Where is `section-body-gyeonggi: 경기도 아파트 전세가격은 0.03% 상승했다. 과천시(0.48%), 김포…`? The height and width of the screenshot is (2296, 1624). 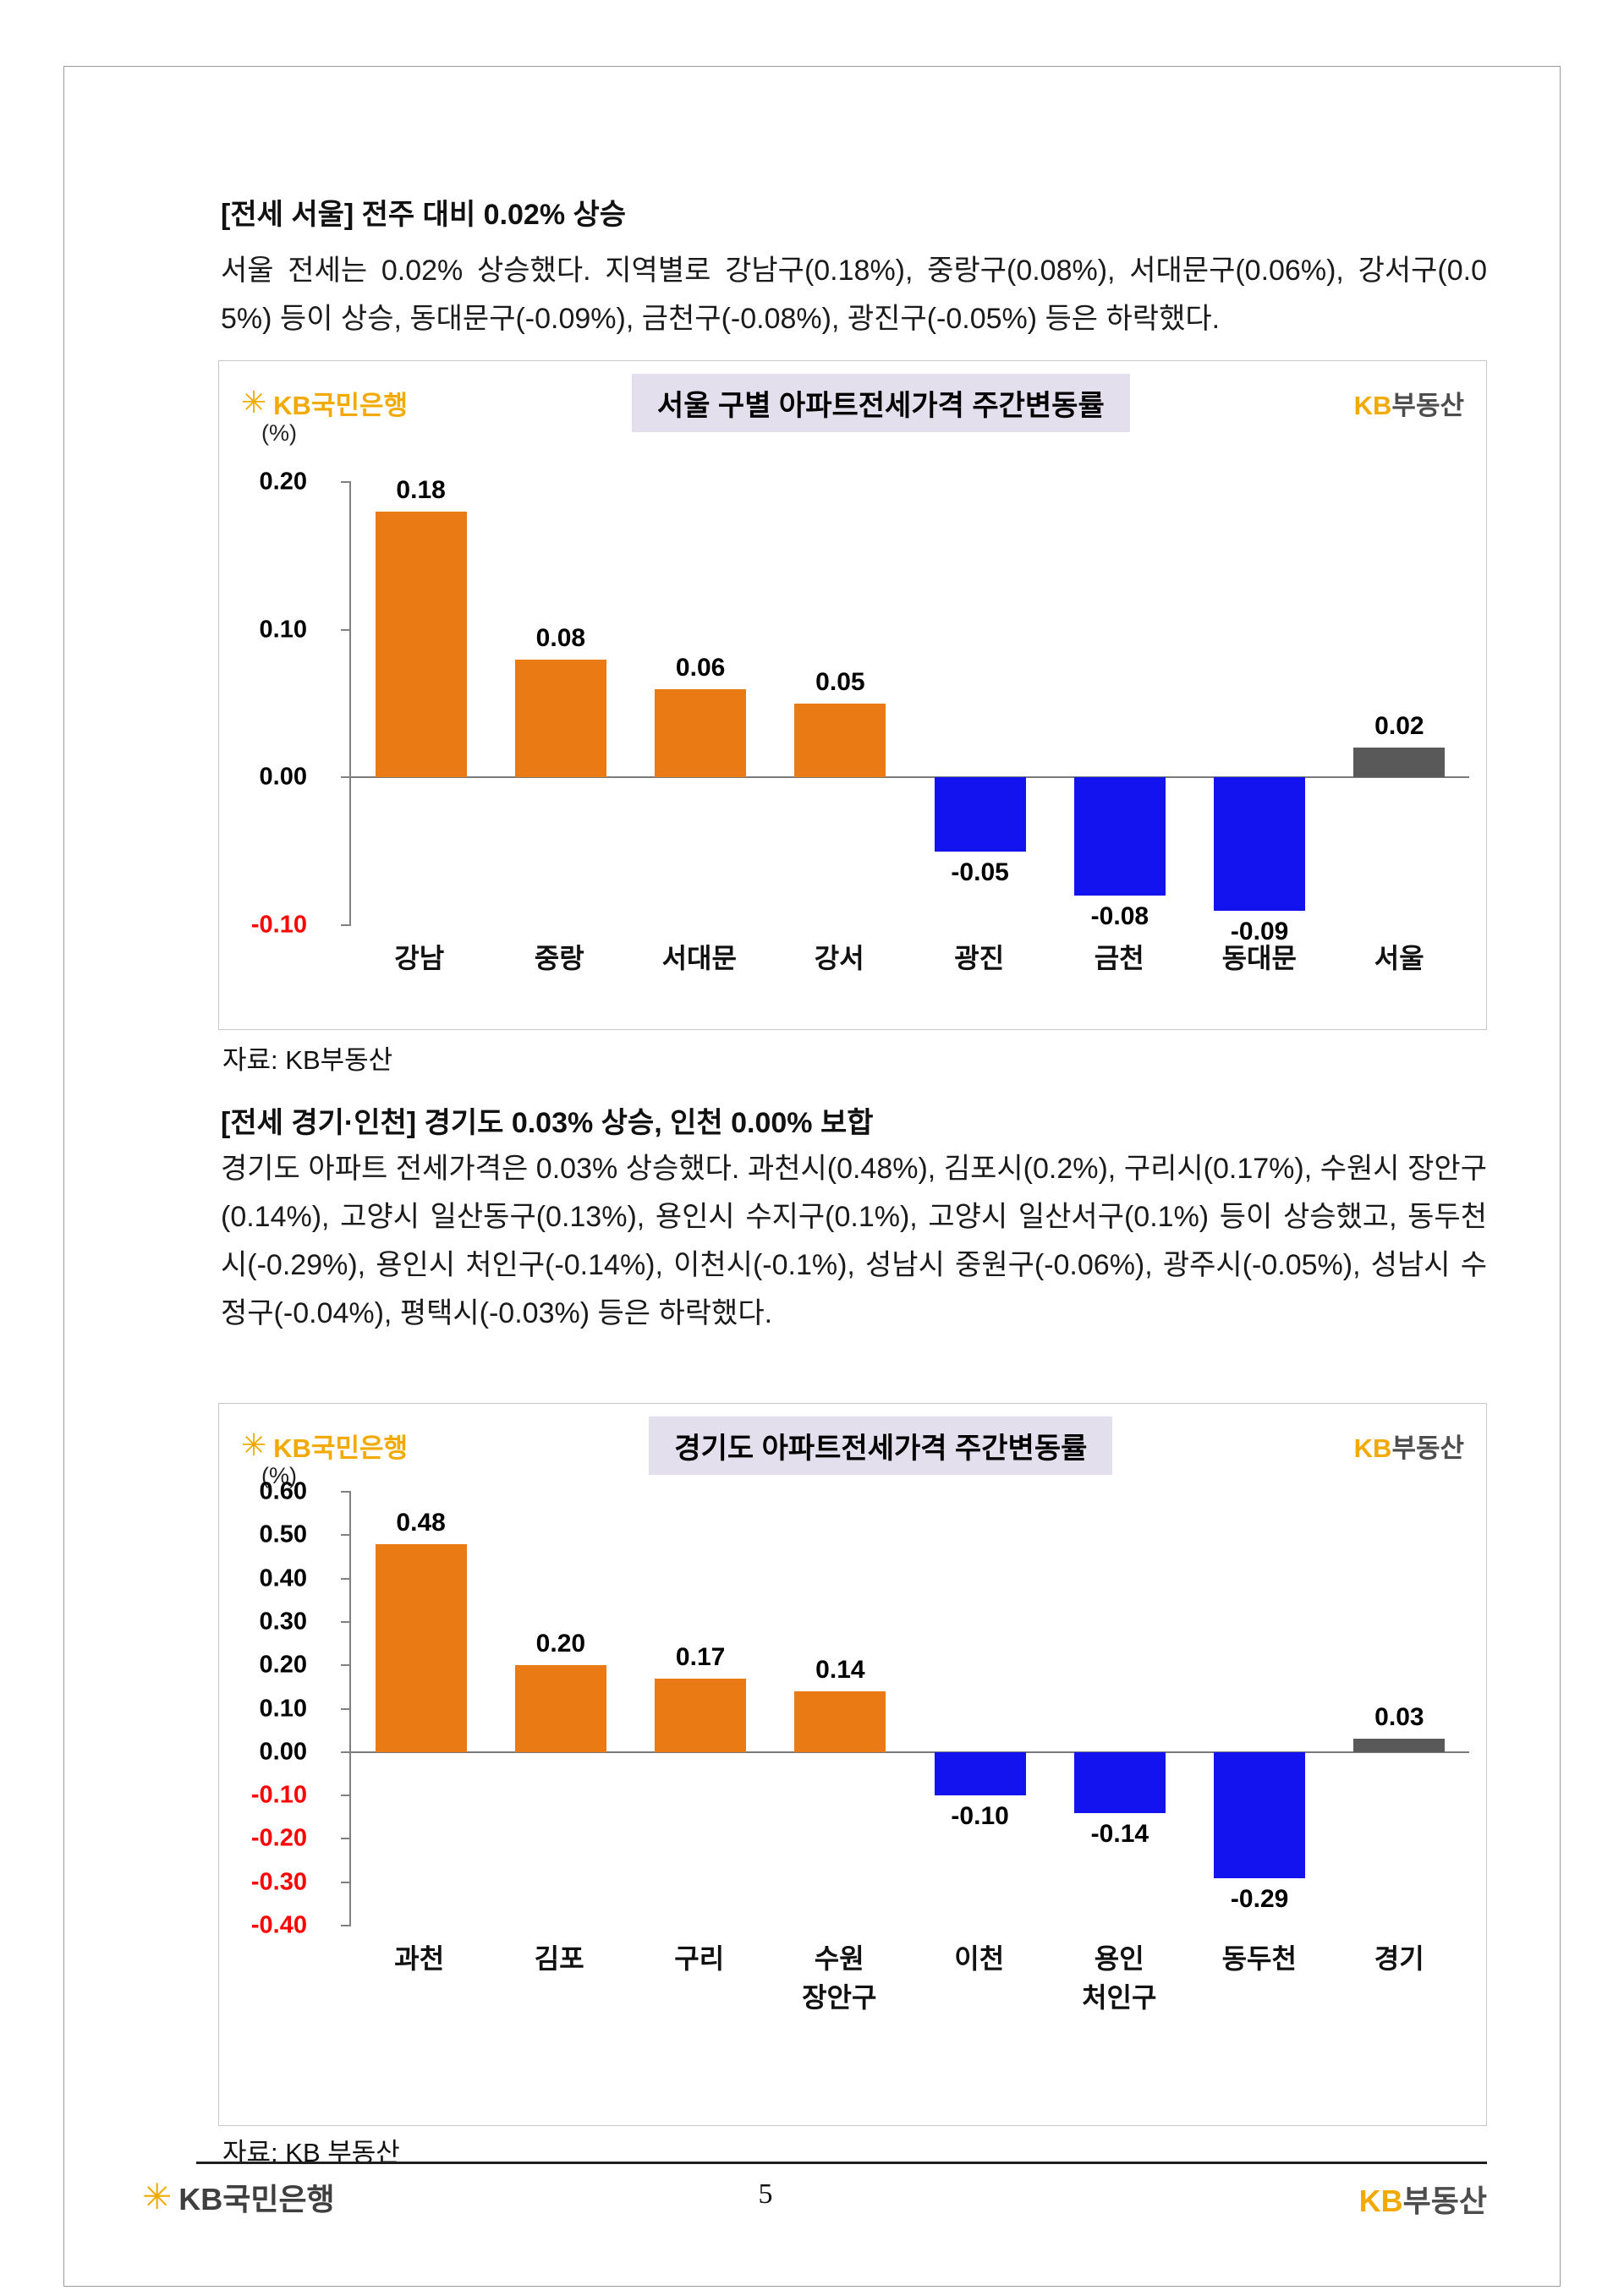 section-body-gyeonggi: 경기도 아파트 전세가격은 0.03% 상승했다. 과천시(0.48%), 김포… is located at coordinates (854, 1241).